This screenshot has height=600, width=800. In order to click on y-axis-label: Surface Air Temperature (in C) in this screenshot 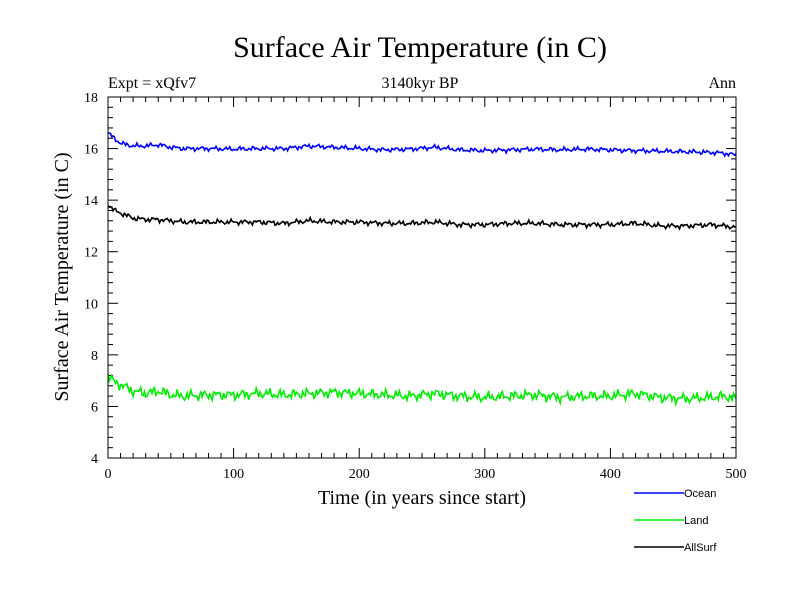, I will do `click(62, 276)`.